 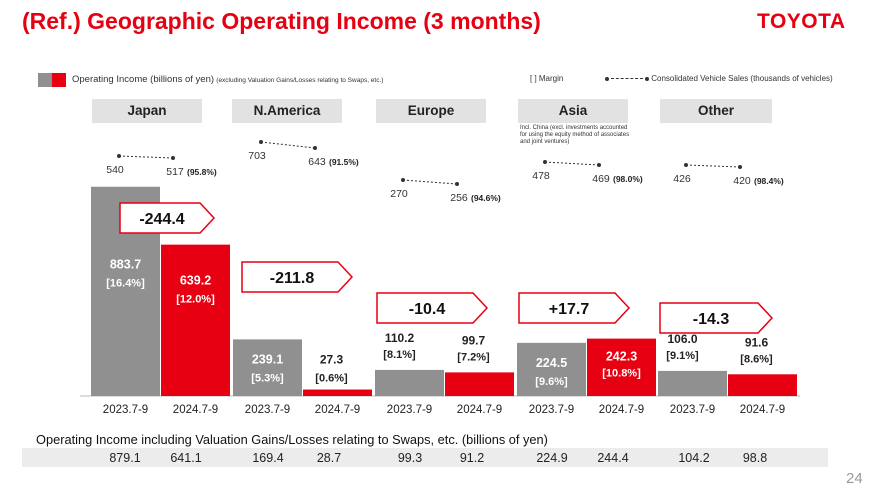 What do you see at coordinates (125, 410) in the screenshot?
I see `period-label-japan-2023: 2023.7-9` at bounding box center [125, 410].